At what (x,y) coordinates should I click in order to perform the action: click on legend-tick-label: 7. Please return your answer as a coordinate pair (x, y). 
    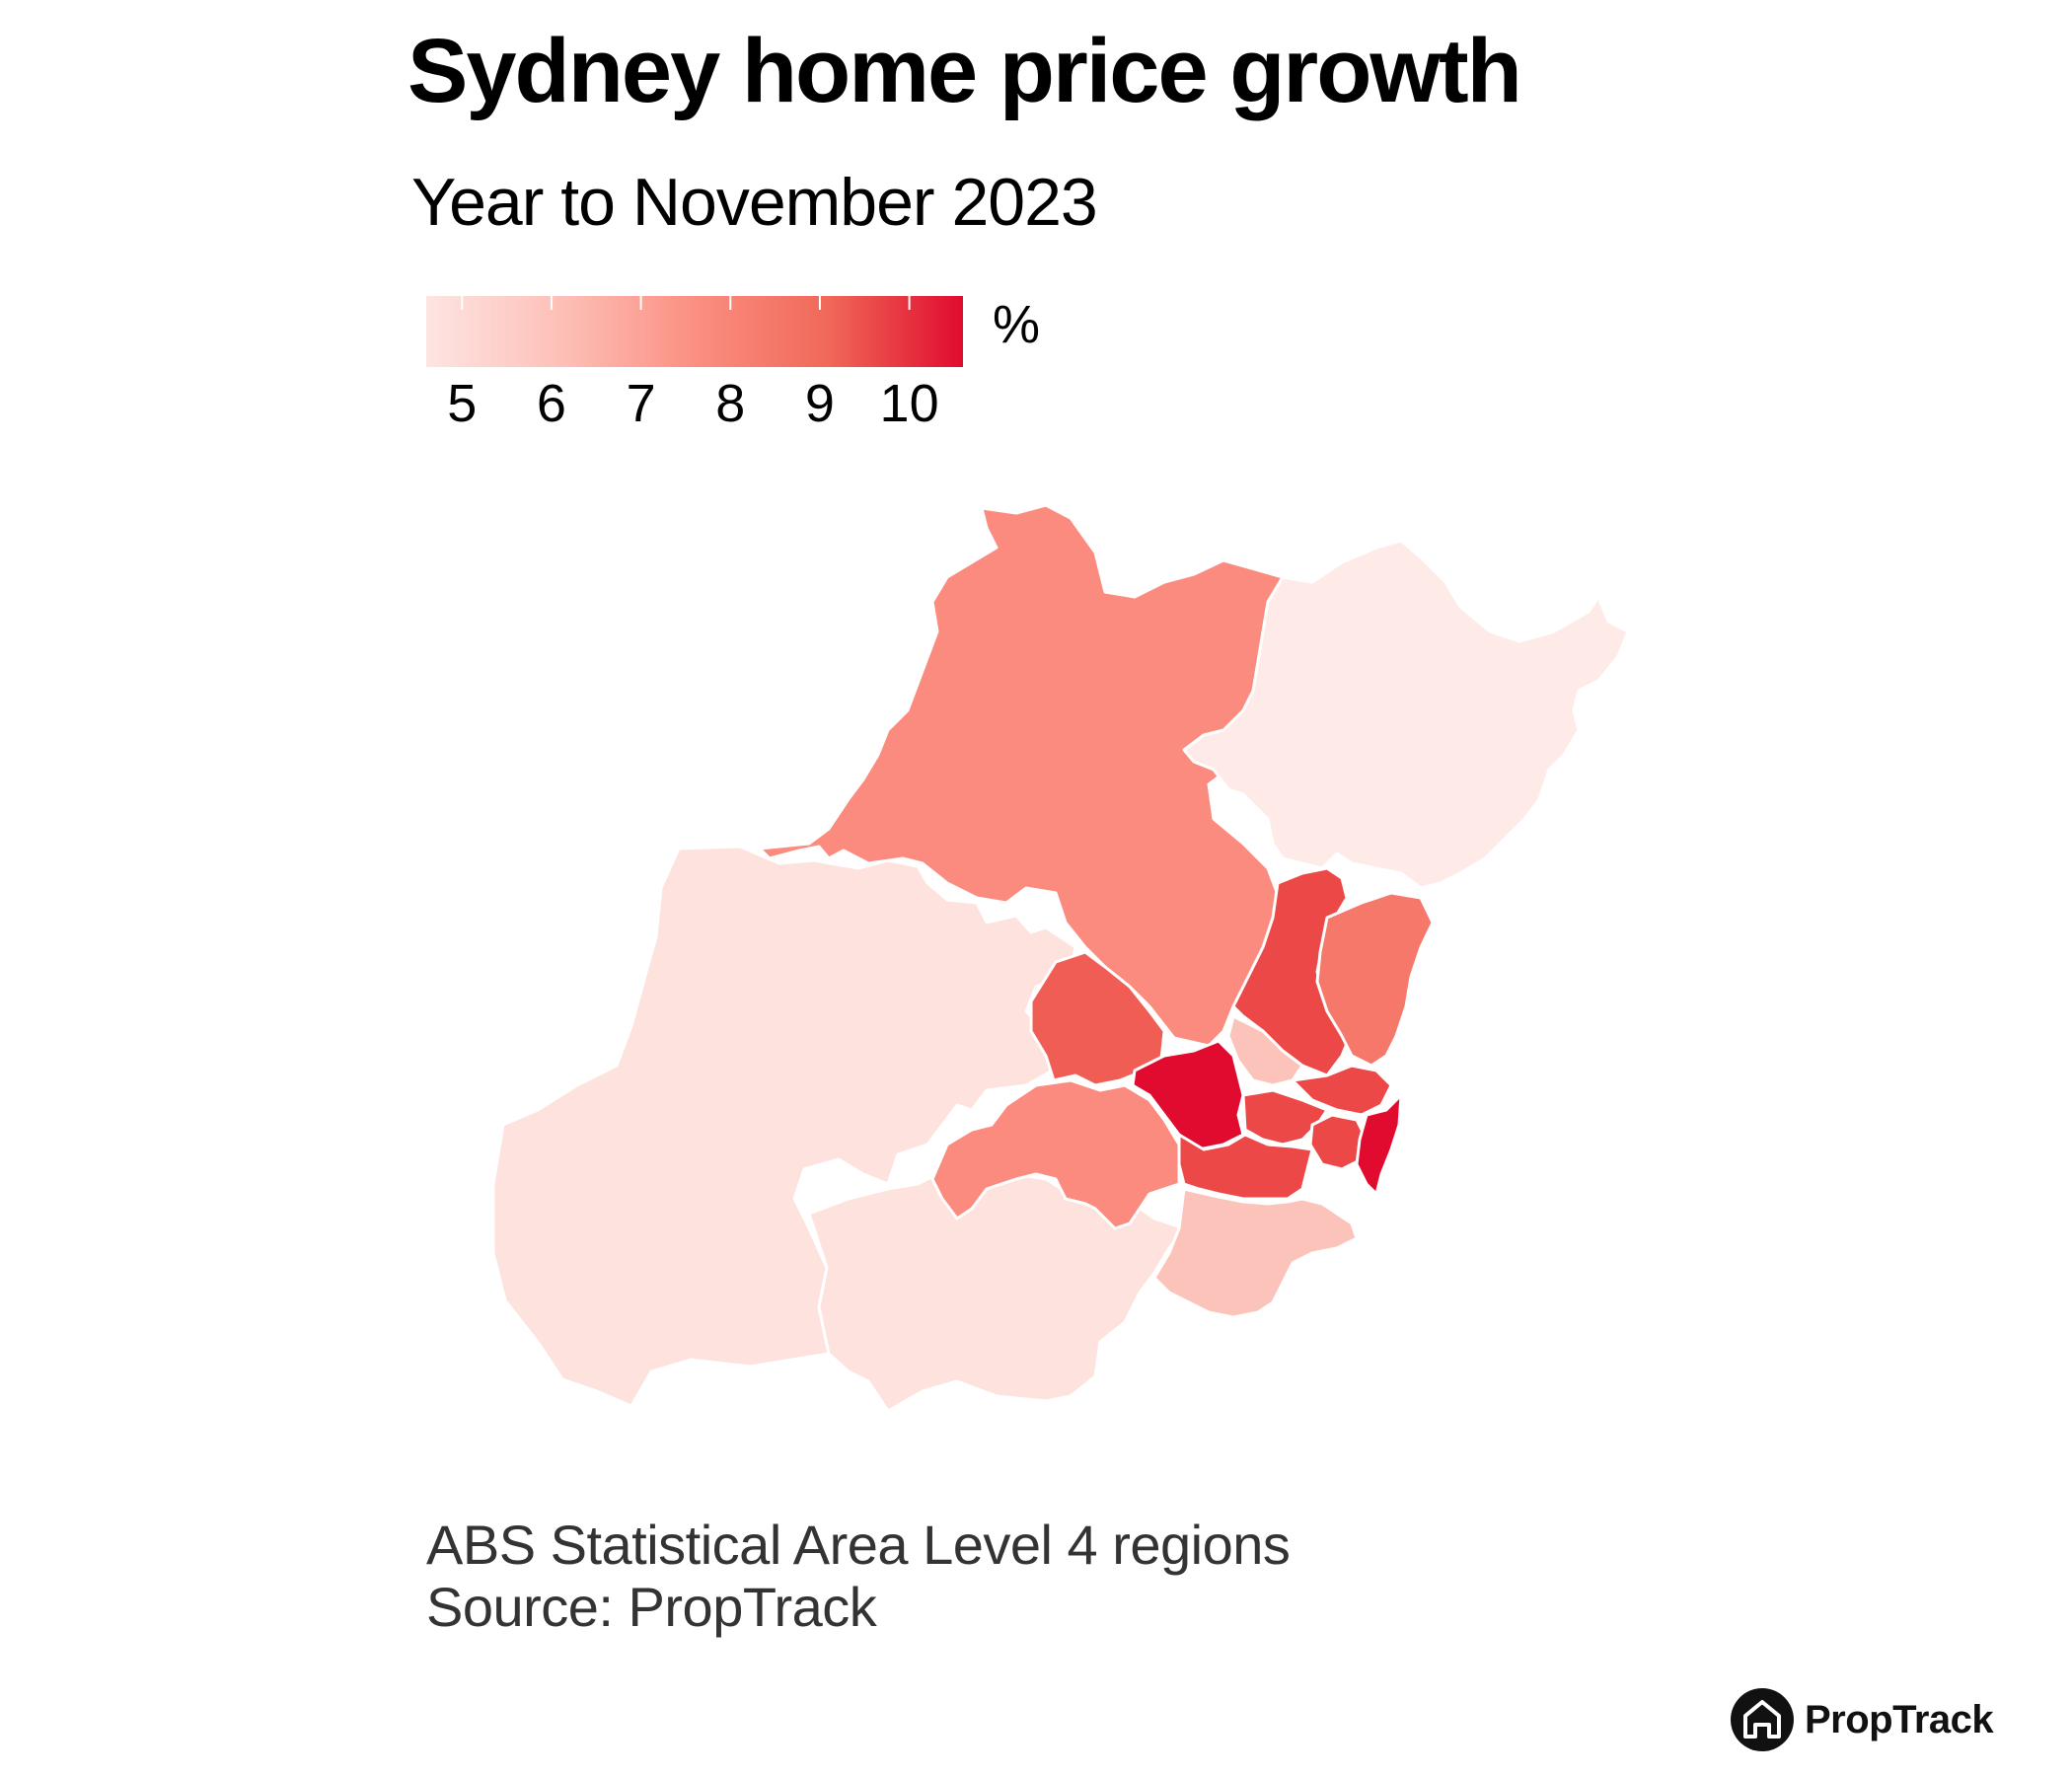
    Looking at the image, I should click on (641, 403).